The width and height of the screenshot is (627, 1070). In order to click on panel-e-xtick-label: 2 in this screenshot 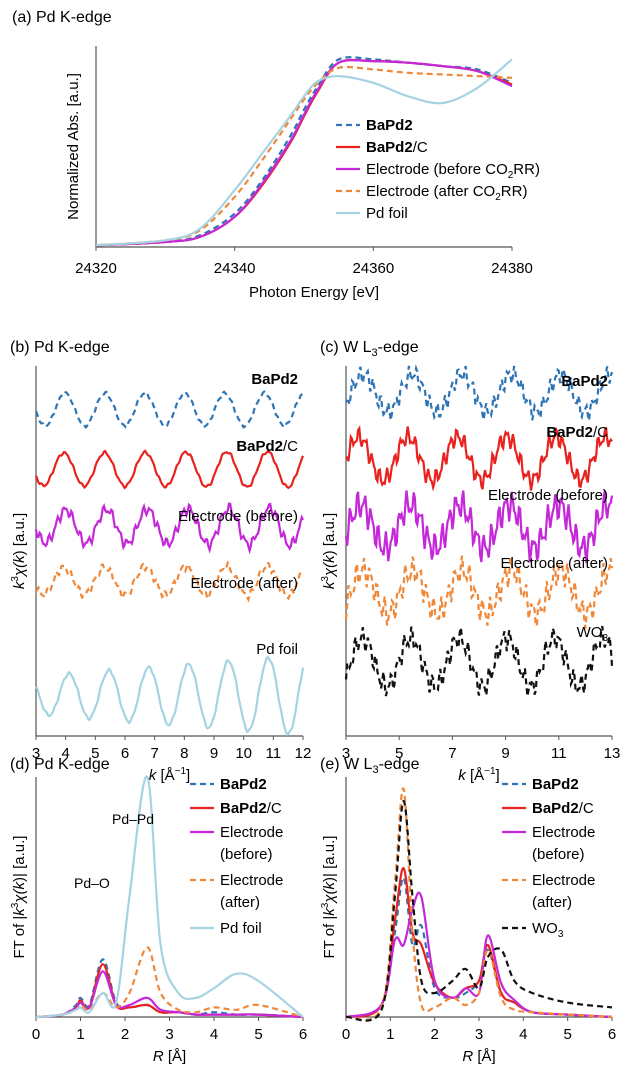, I will do `click(434, 1034)`.